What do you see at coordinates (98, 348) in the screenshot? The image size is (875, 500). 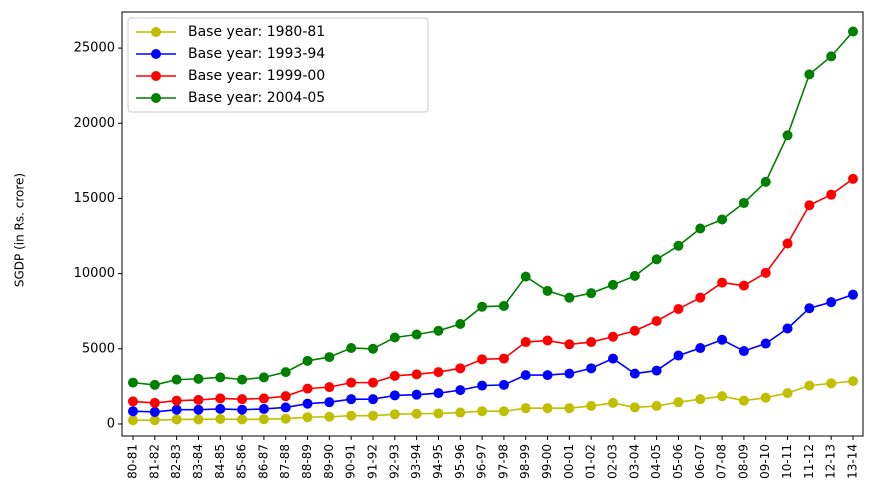 I see `y-tick-label: 5000` at bounding box center [98, 348].